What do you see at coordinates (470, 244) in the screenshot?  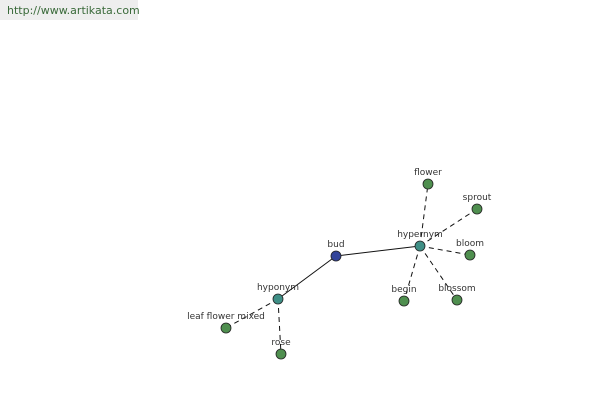 I see `node-label: bloom` at bounding box center [470, 244].